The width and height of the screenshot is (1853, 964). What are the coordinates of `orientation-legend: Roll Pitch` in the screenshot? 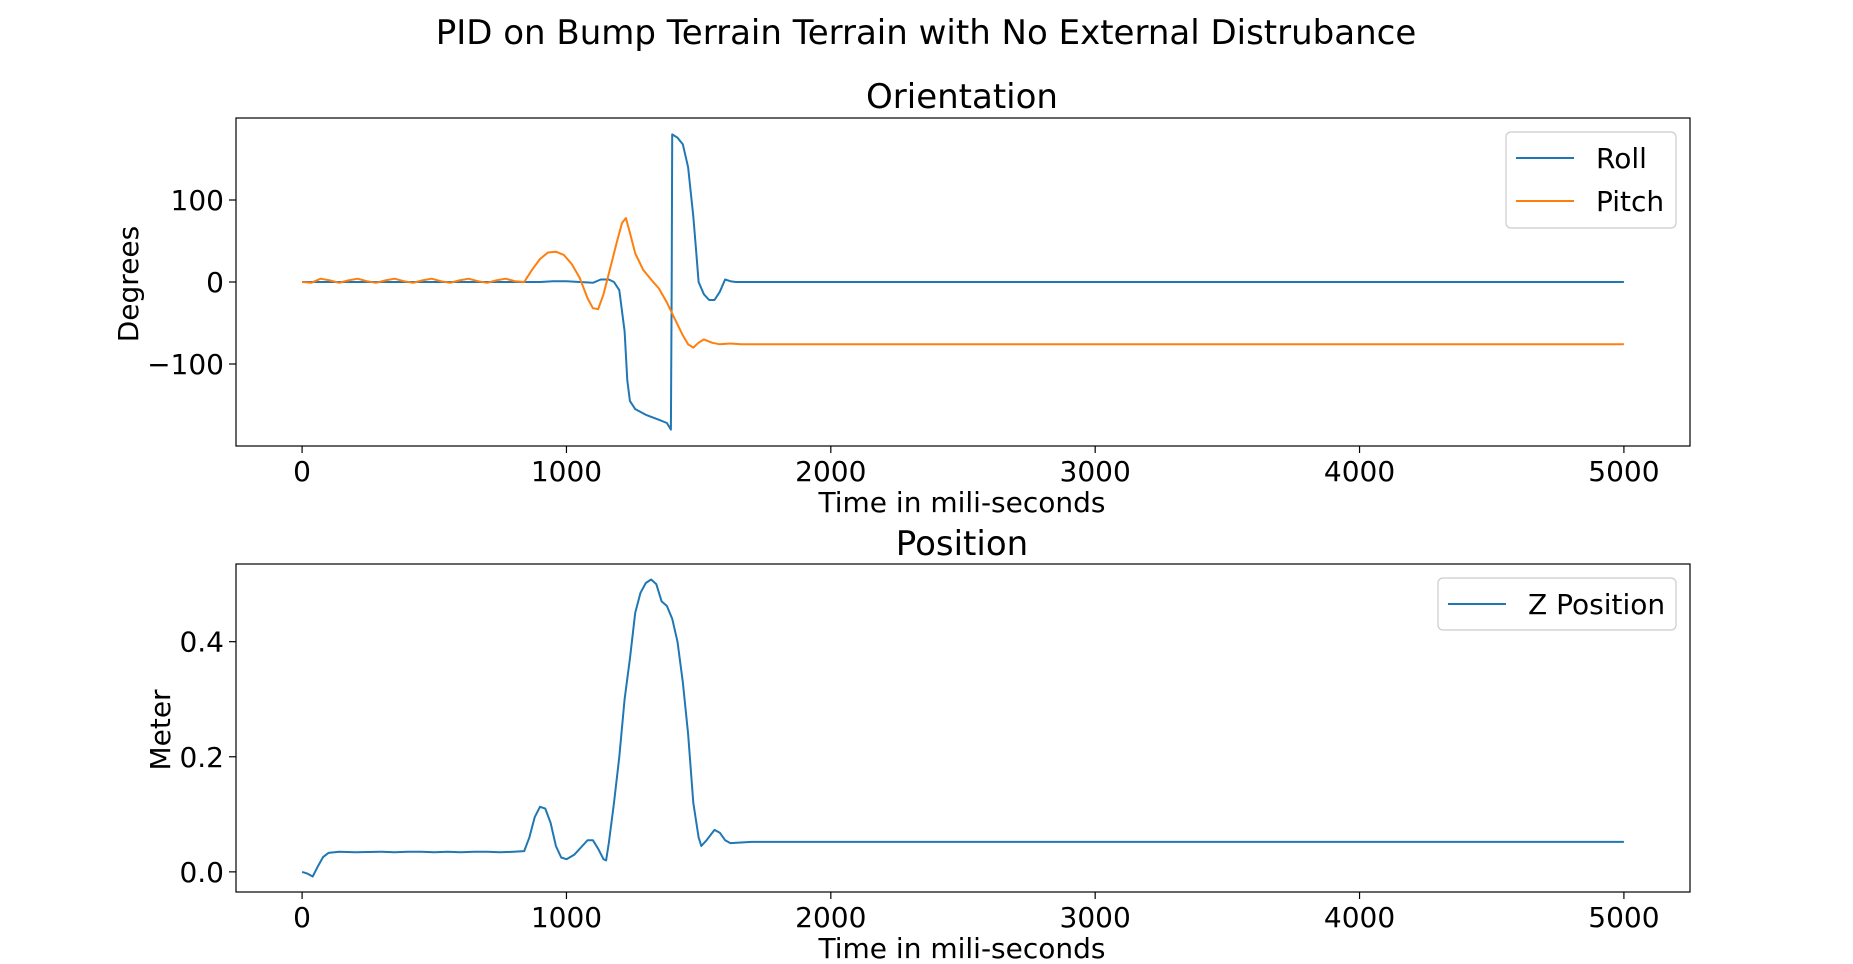 It's located at (1591, 180).